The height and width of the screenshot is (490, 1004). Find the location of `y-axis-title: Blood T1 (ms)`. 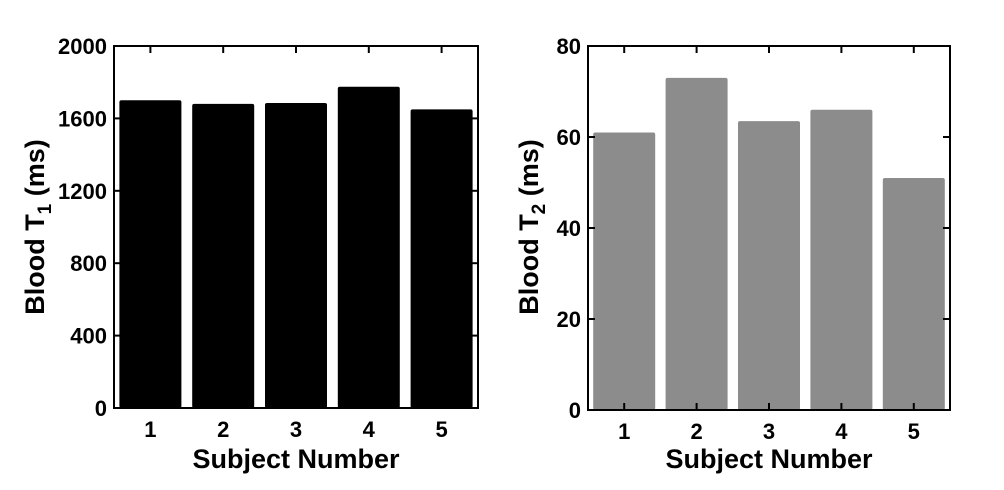

y-axis-title: Blood T1 (ms) is located at coordinates (38, 227).